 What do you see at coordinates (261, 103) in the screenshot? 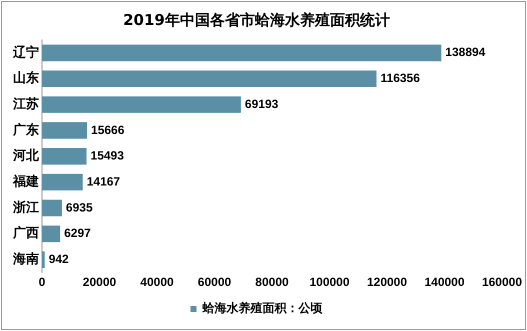
I see `data-label: 69193` at bounding box center [261, 103].